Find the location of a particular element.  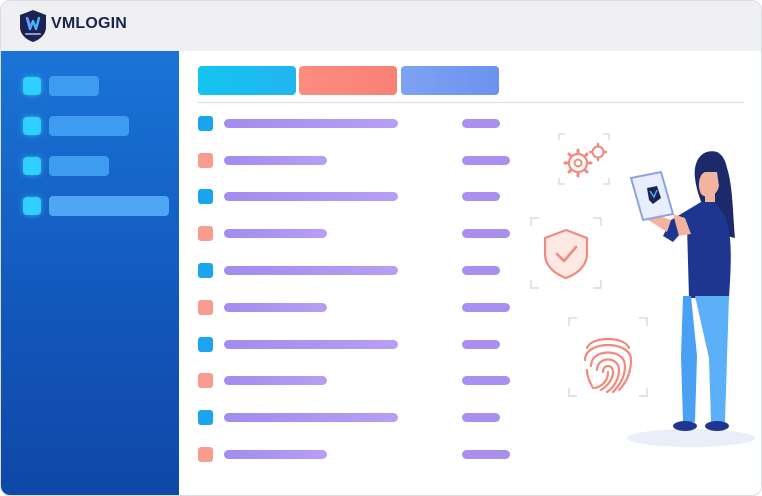

shield-check-icon is located at coordinates (566, 253).